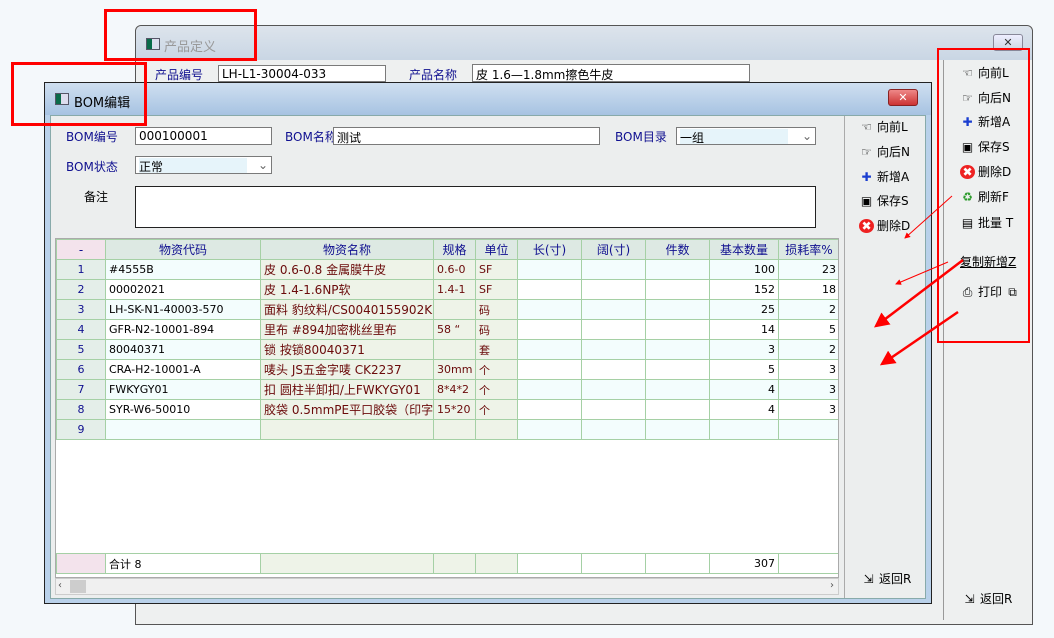  What do you see at coordinates (744, 309) in the screenshot?
I see `cell-8: 25` at bounding box center [744, 309].